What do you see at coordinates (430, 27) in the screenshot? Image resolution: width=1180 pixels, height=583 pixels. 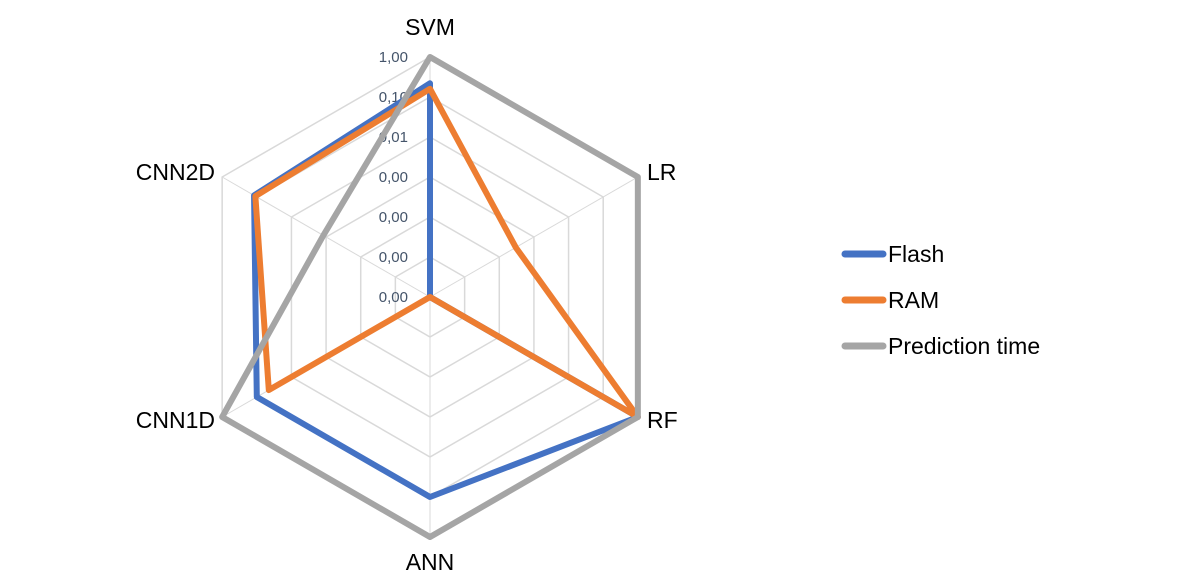 I see `category-label-svm: SVM` at bounding box center [430, 27].